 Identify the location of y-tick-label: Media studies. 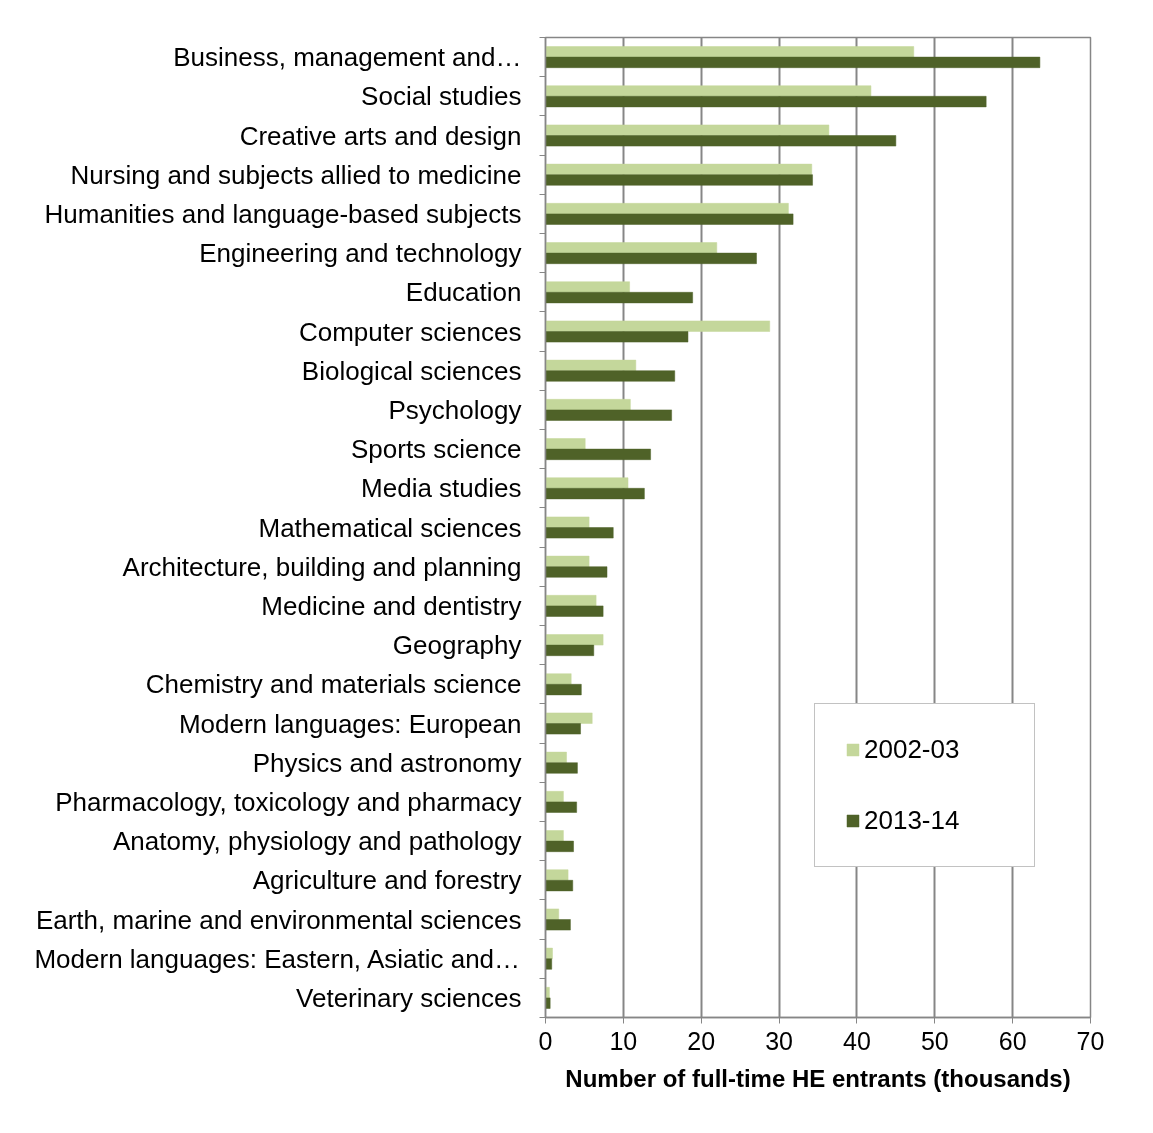
(441, 488).